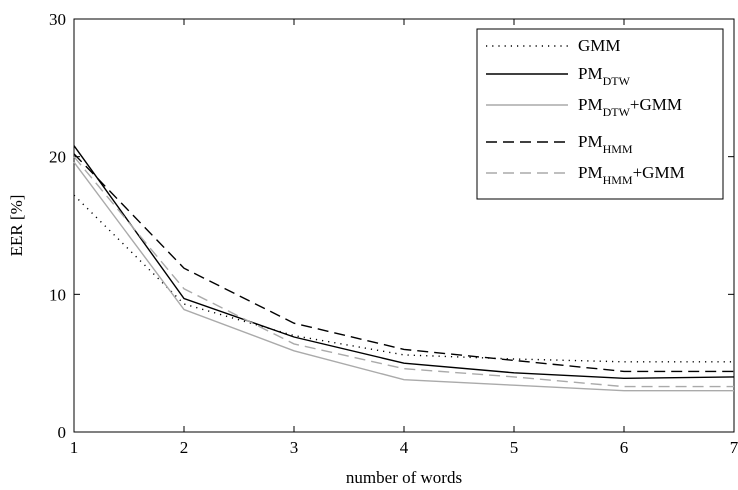 This screenshot has height=490, width=738. I want to click on legend-box, so click(600, 114).